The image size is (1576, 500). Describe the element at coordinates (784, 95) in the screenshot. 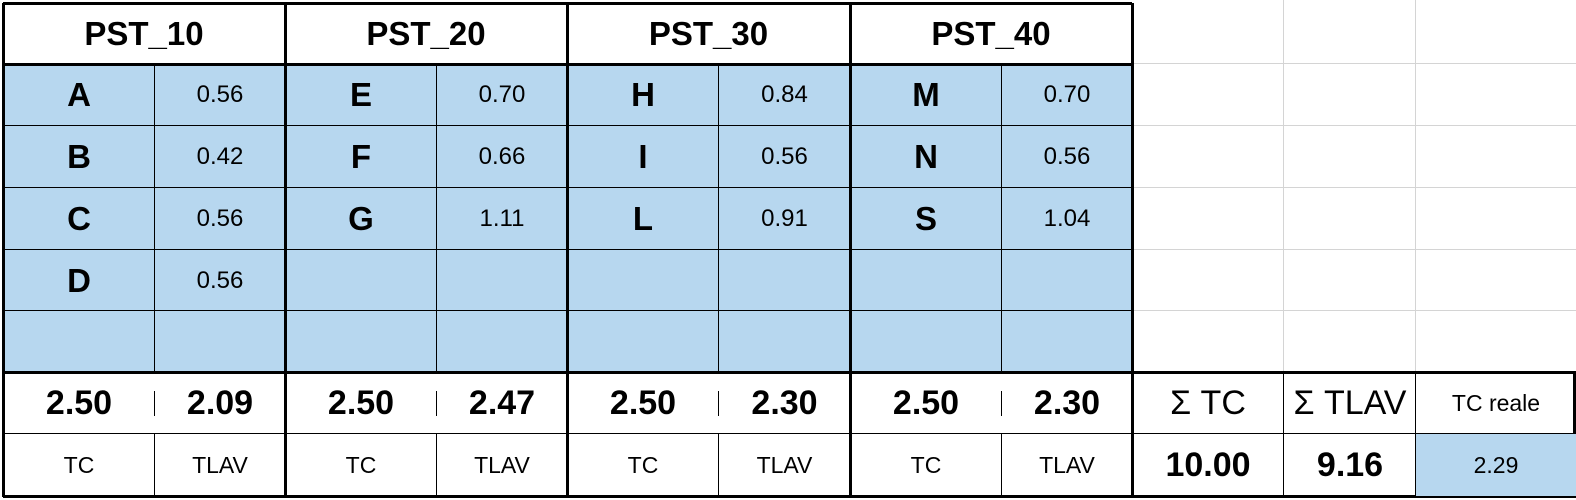

I see `item-value: 0.84` at that location.